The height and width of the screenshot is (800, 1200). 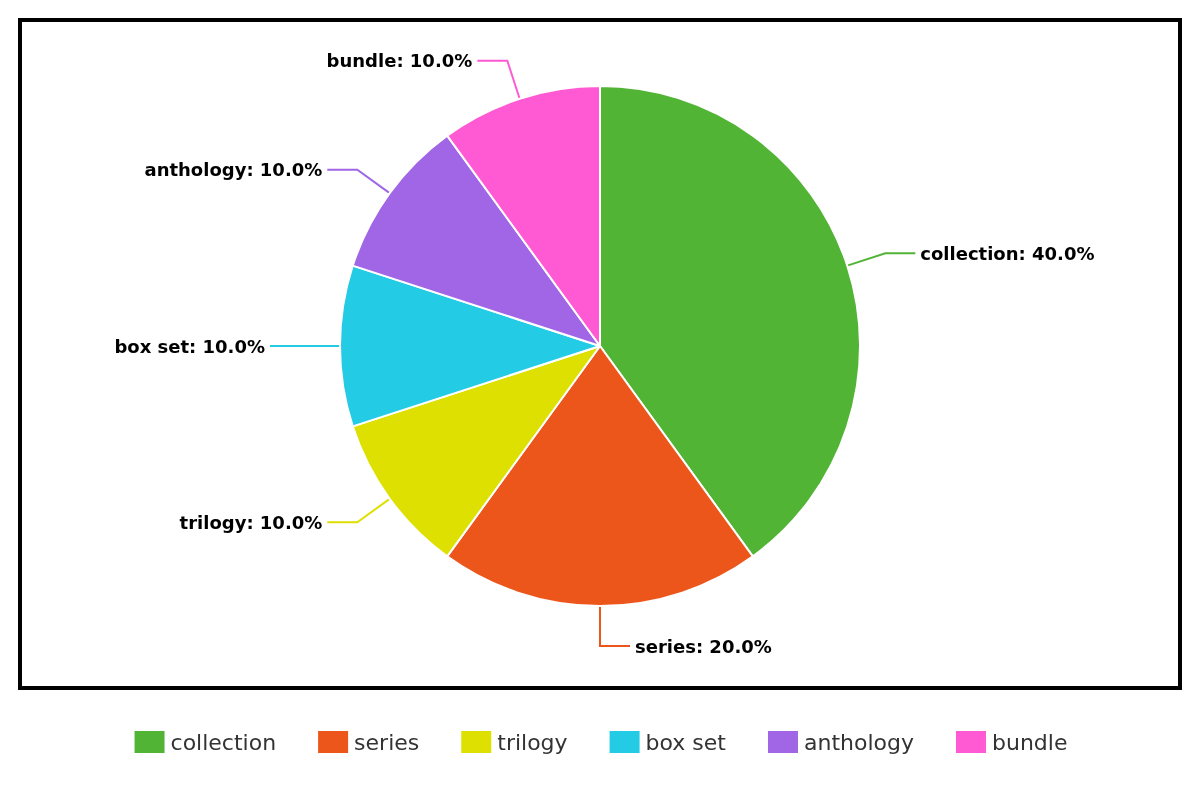 I want to click on legend-label: anthology, so click(x=858, y=742).